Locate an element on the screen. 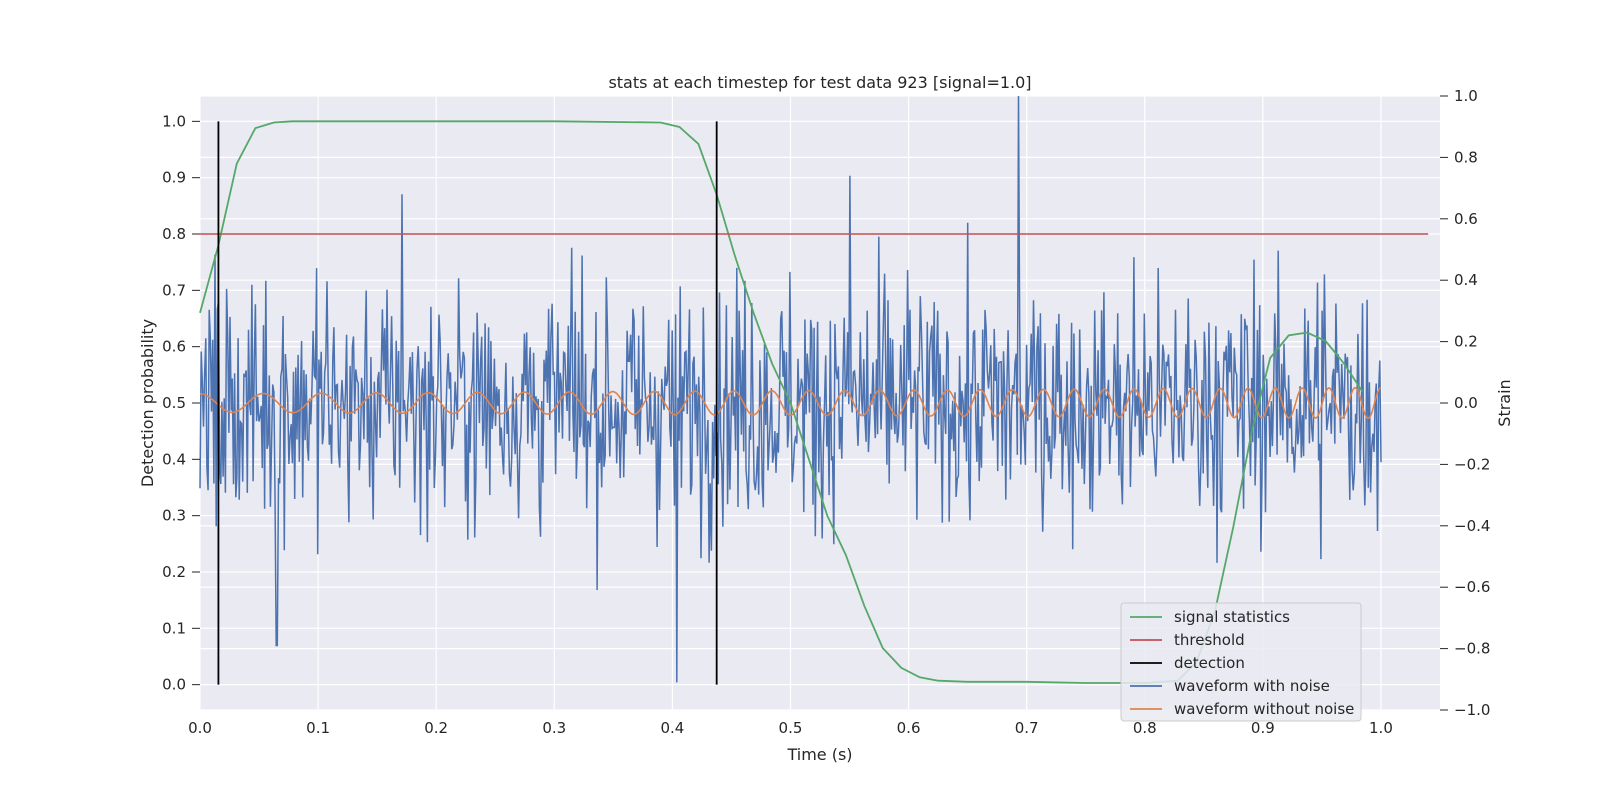  y-left-tick-label: 0.7 is located at coordinates (174, 290).